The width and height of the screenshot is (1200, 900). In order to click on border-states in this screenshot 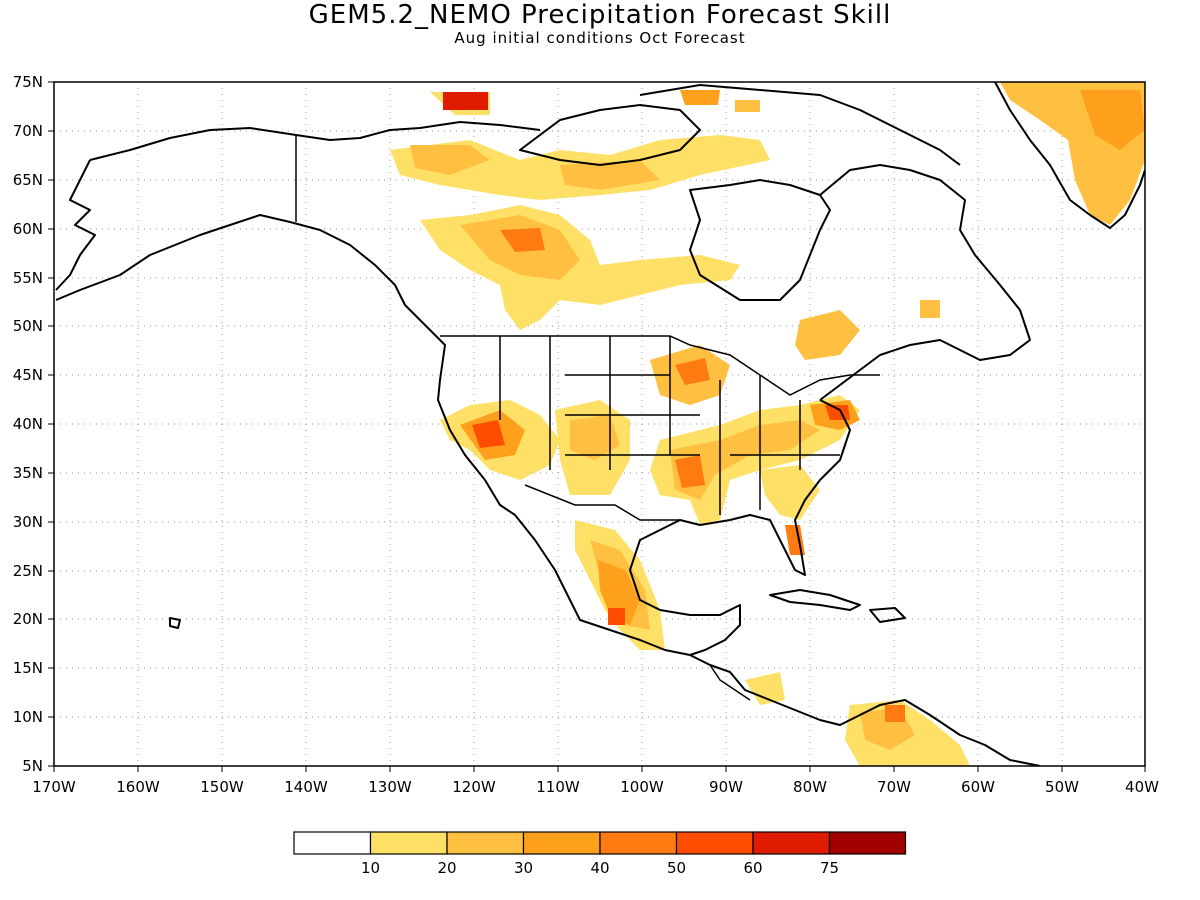, I will do `click(669, 425)`.